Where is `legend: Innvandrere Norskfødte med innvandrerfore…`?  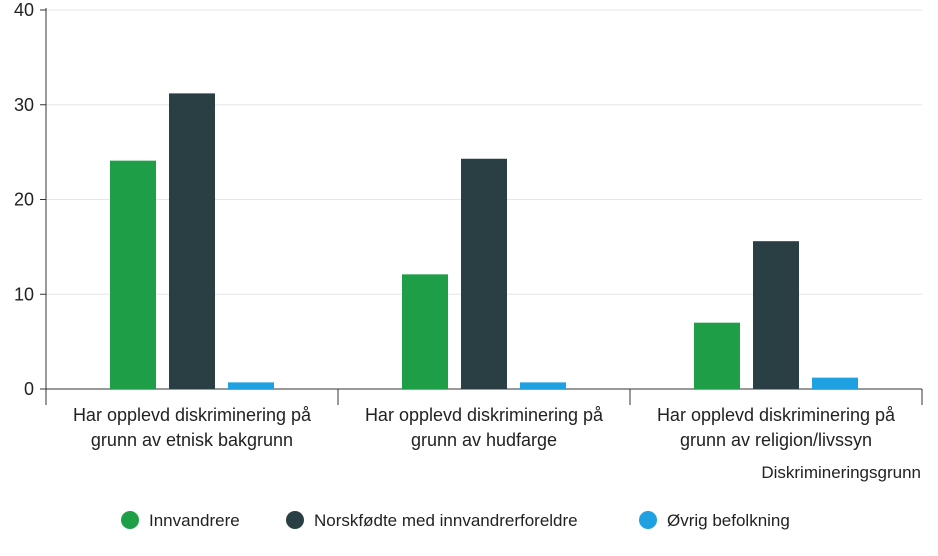 legend: Innvandrere Norskfødte med innvandrerfore… is located at coordinates (455, 520).